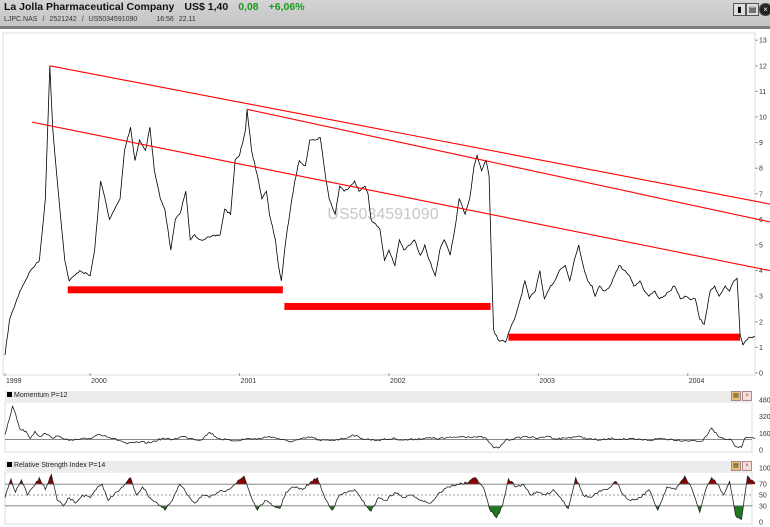  I want to click on y-tick-label: 12, so click(763, 66).